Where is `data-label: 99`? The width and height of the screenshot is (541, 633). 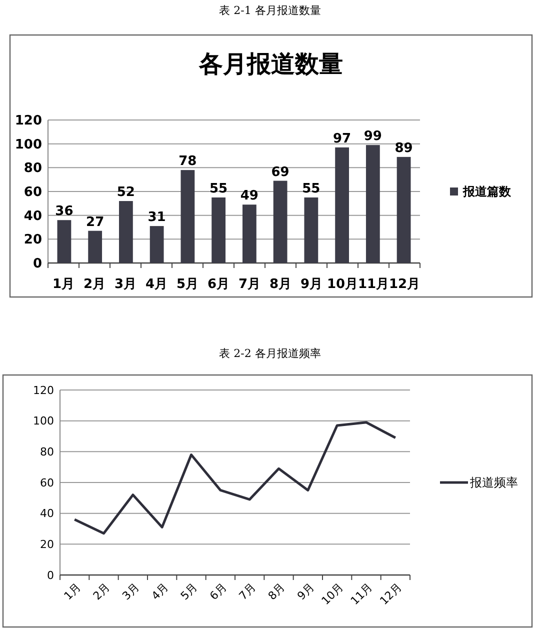
data-label: 99 is located at coordinates (373, 136).